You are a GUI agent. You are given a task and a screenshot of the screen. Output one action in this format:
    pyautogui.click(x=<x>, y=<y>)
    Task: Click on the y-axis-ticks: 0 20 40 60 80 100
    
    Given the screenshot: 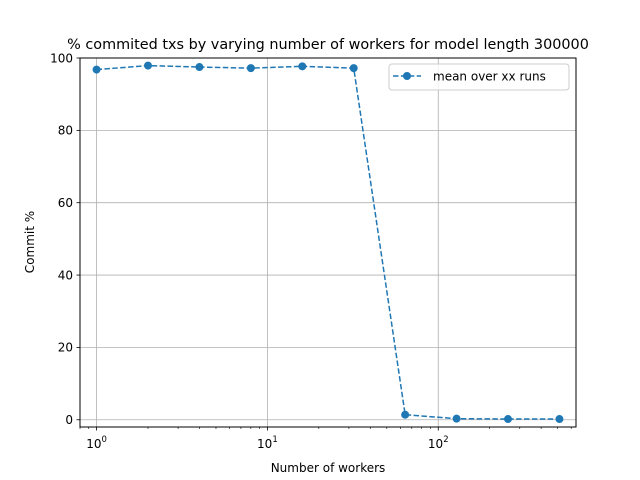 What is the action you would take?
    pyautogui.click(x=65, y=239)
    